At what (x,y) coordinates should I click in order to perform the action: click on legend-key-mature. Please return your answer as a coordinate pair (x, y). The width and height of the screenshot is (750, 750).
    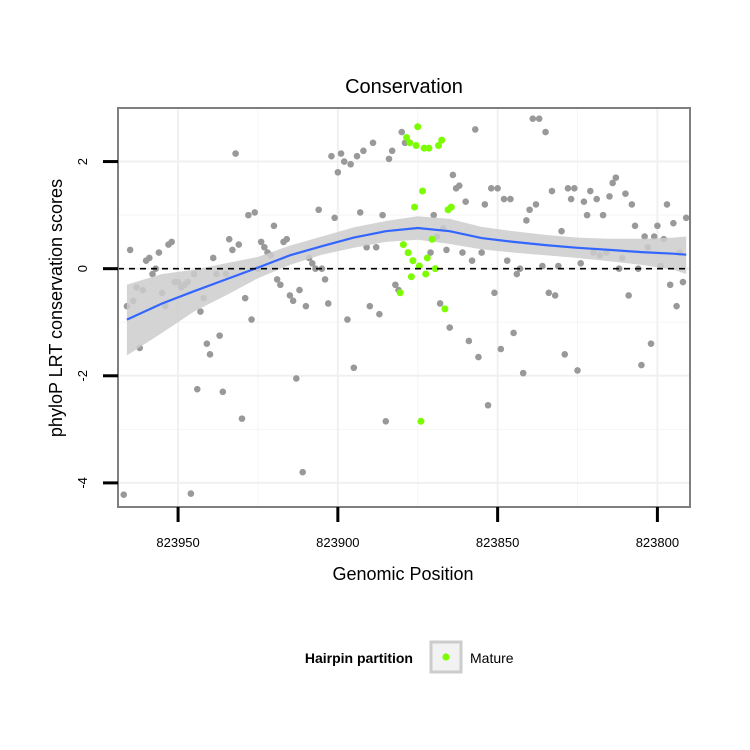
    Looking at the image, I should click on (446, 657).